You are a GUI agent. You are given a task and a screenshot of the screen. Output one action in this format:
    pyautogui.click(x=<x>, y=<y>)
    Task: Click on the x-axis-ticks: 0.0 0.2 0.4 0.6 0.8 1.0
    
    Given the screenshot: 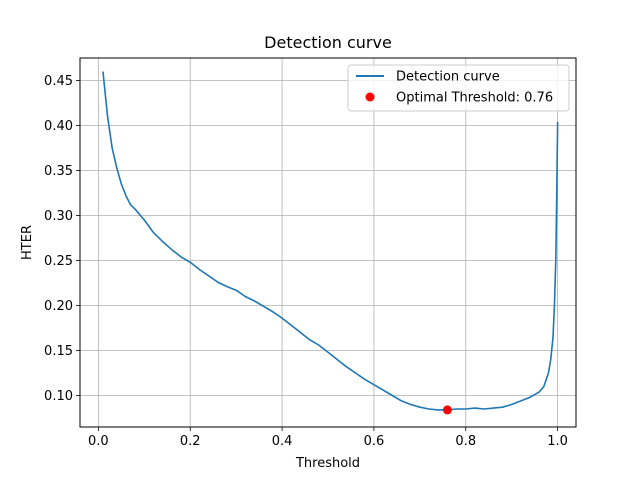 What is the action you would take?
    pyautogui.click(x=328, y=438)
    